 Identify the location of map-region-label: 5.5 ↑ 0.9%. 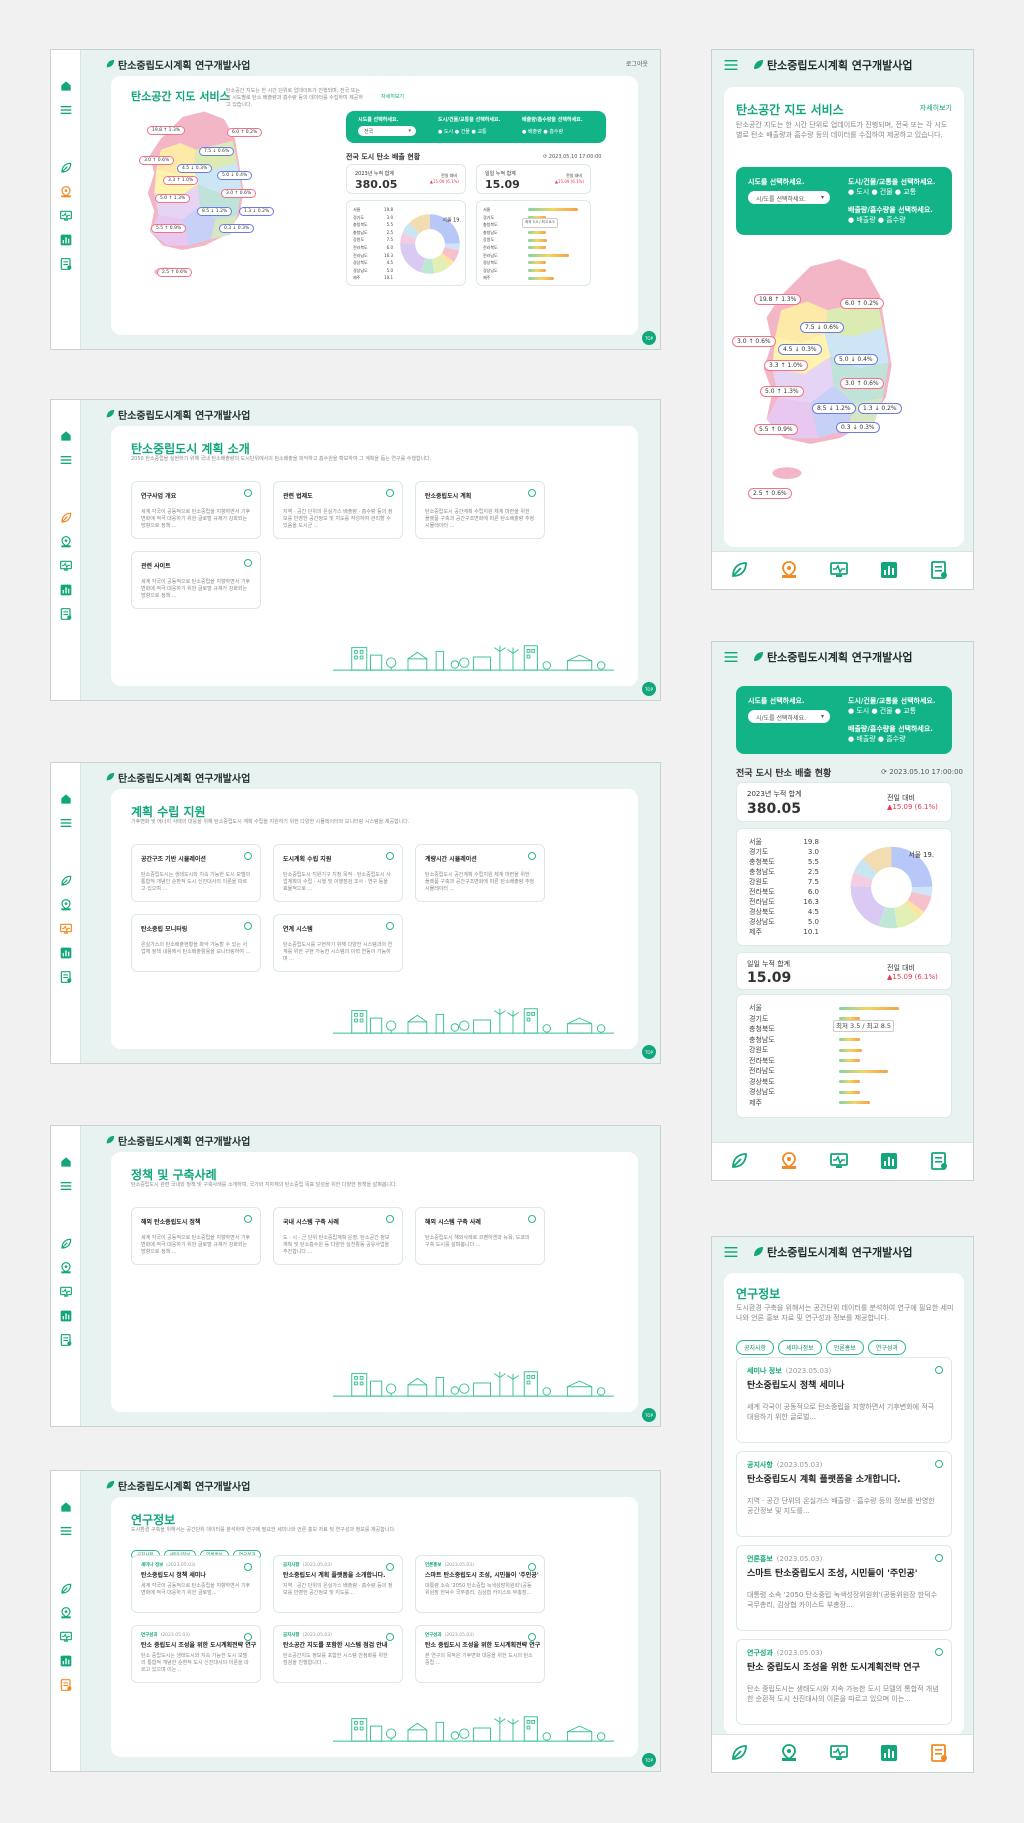
(169, 228).